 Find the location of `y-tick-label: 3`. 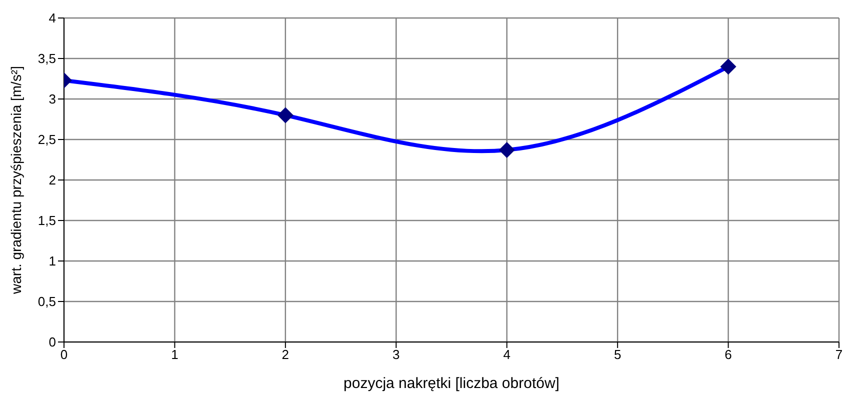

y-tick-label: 3 is located at coordinates (52, 99).